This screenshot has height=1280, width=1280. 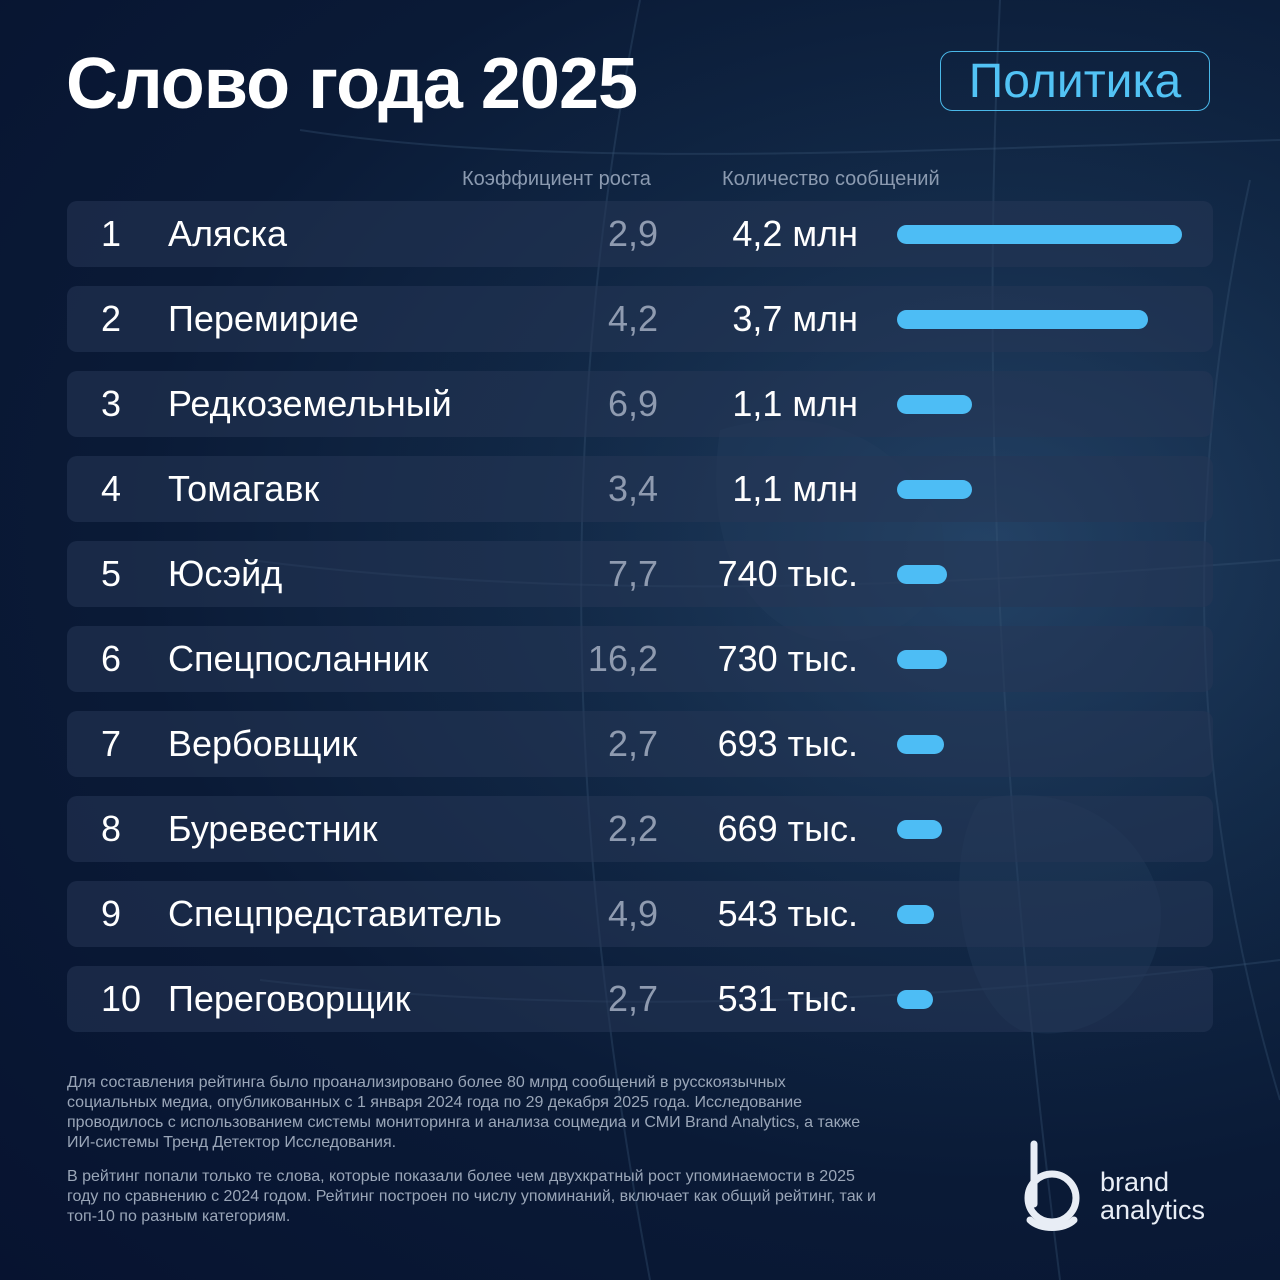 I want to click on word-label: Юсэйд, so click(x=225, y=573).